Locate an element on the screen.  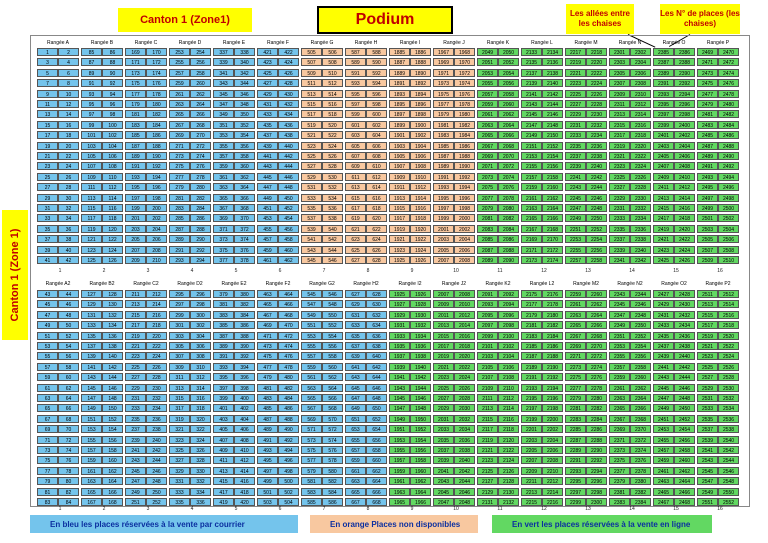
seat-cell: 80 is located at coordinates (68, 481).